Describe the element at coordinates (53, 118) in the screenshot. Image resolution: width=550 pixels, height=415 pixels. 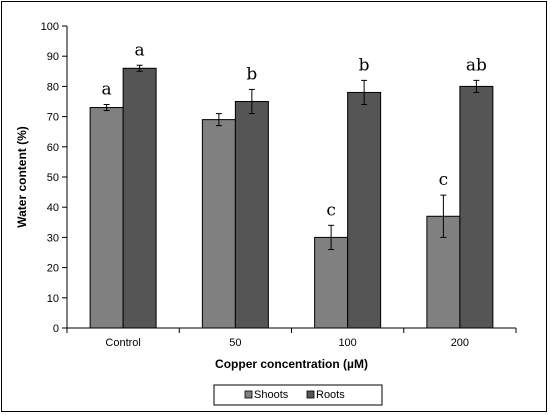
I see `y-tick-label: 70` at that location.